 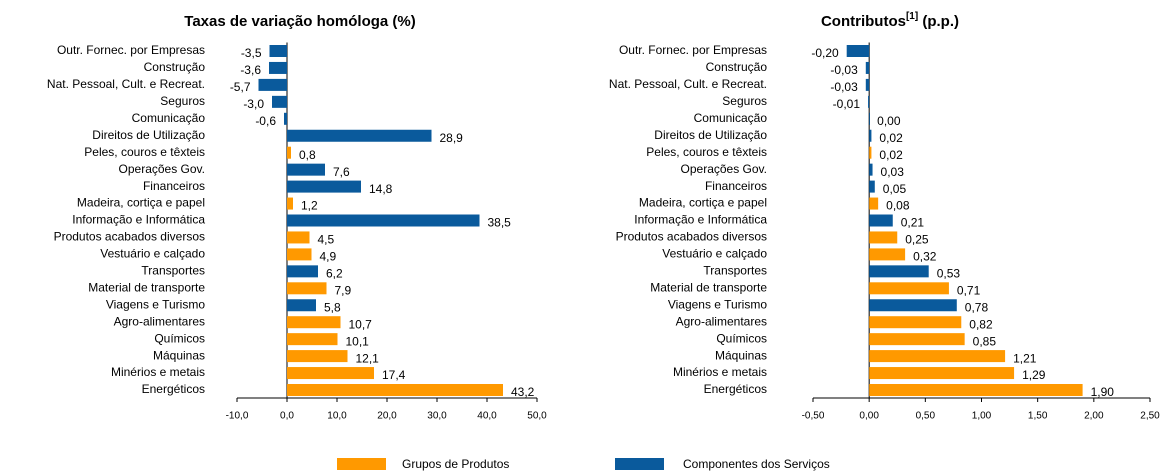 What do you see at coordinates (813, 416) in the screenshot?
I see `x-tick-label: -0,50` at bounding box center [813, 416].